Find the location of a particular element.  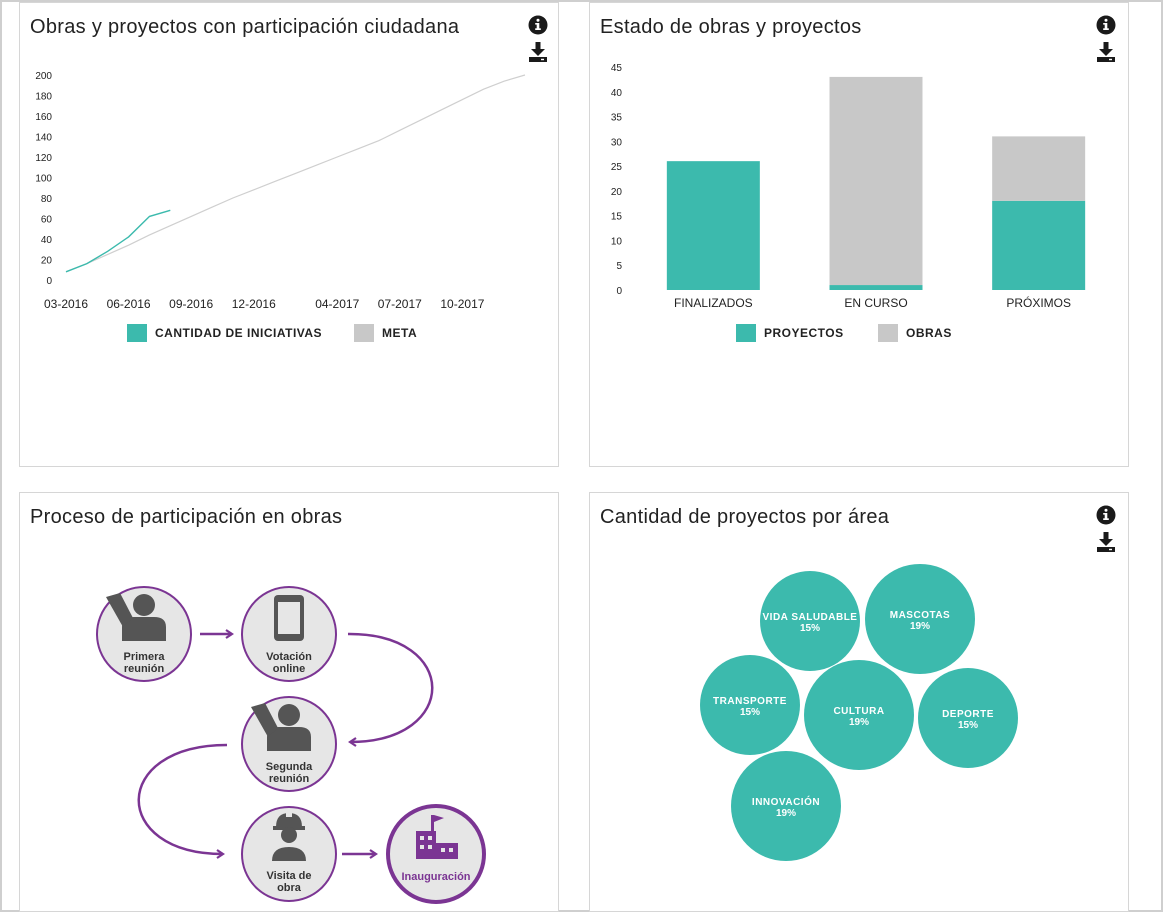

y-tick-label: 30 is located at coordinates (617, 142).